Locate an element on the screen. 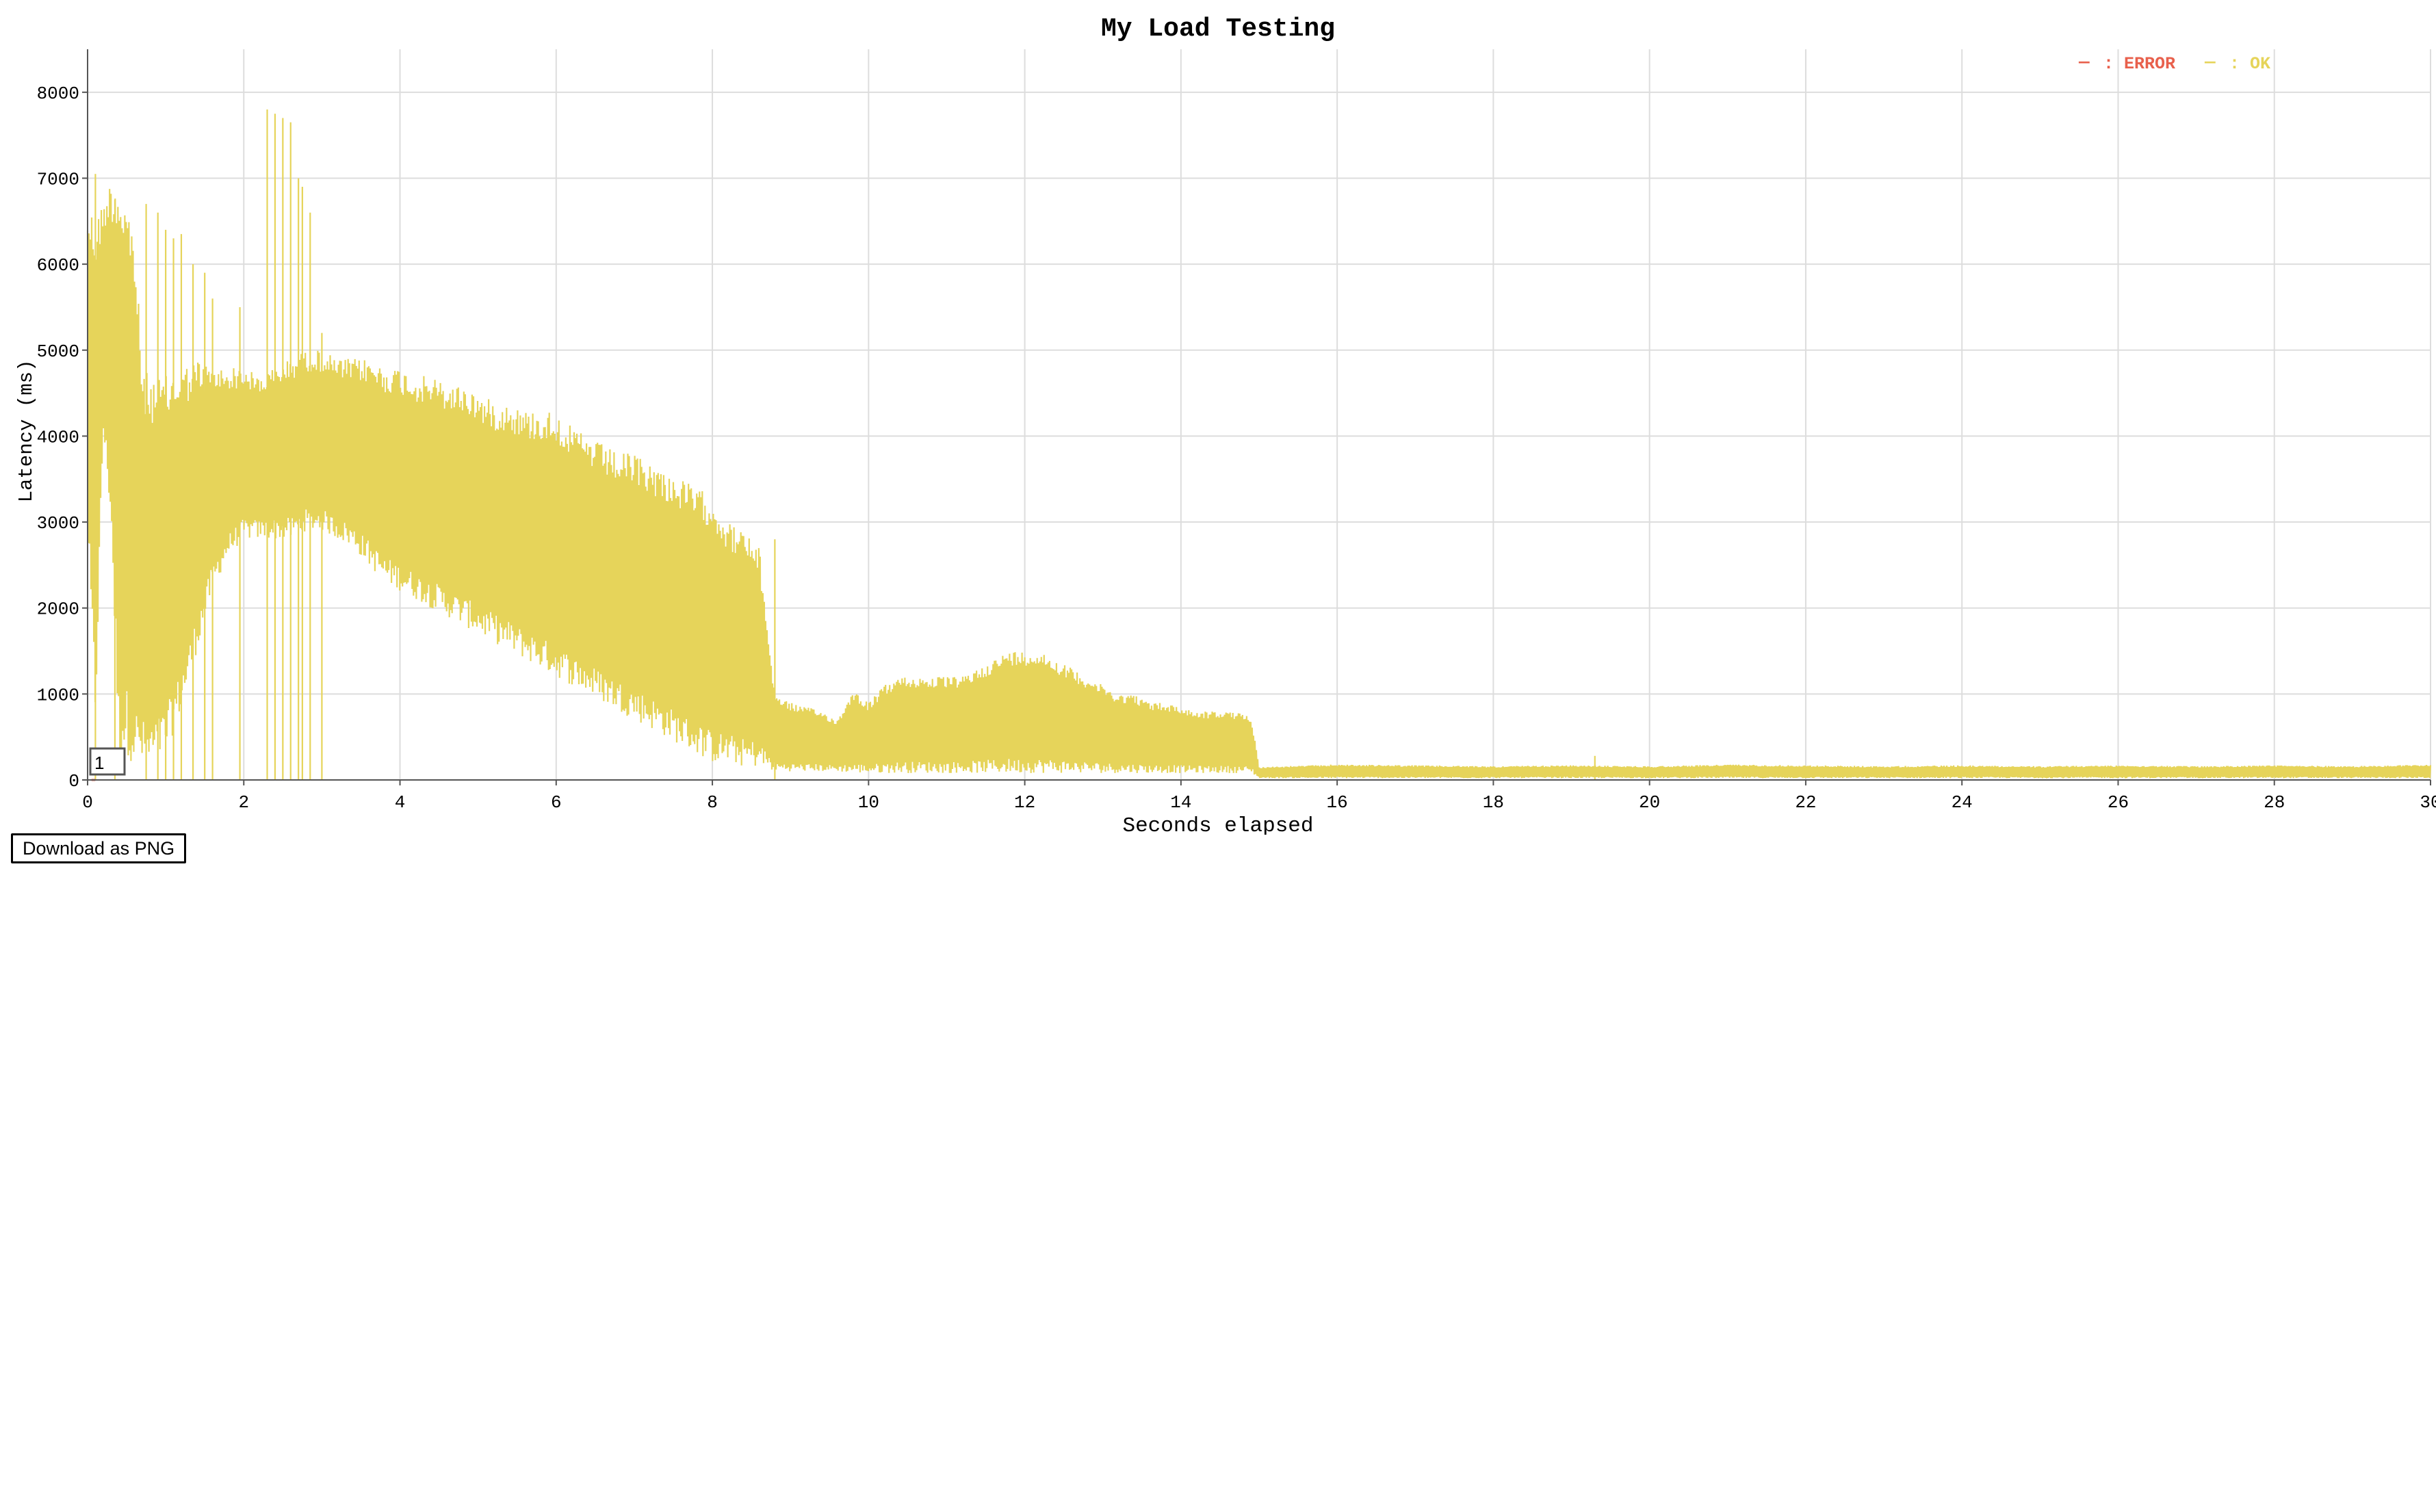 This screenshot has width=2436, height=1512. brush-marker: 1 is located at coordinates (107, 761).